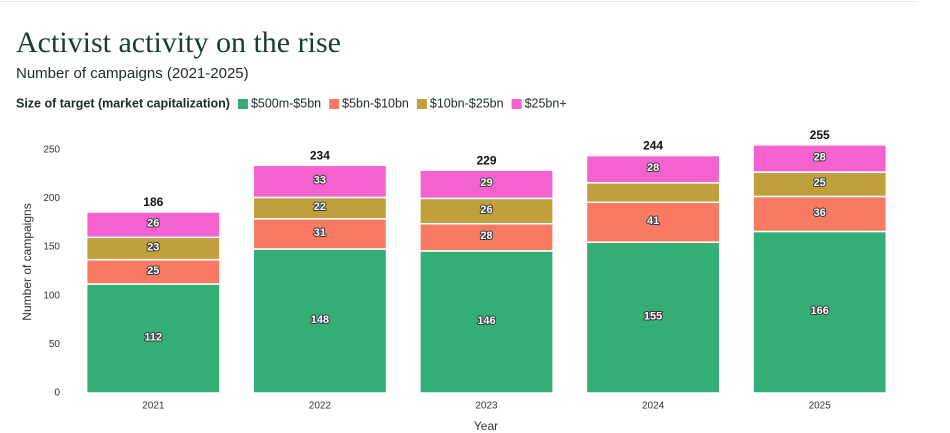  I want to click on data-label: 112, so click(153, 337).